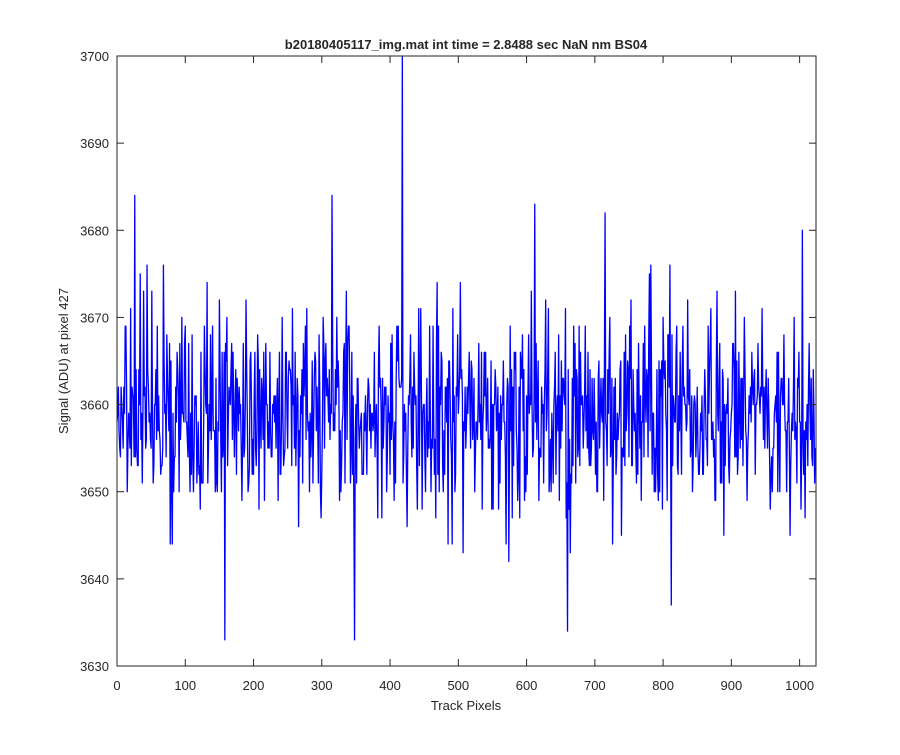 Image resolution: width=900 pixels, height=755 pixels. I want to click on y-tick-label: 3650, so click(94, 492).